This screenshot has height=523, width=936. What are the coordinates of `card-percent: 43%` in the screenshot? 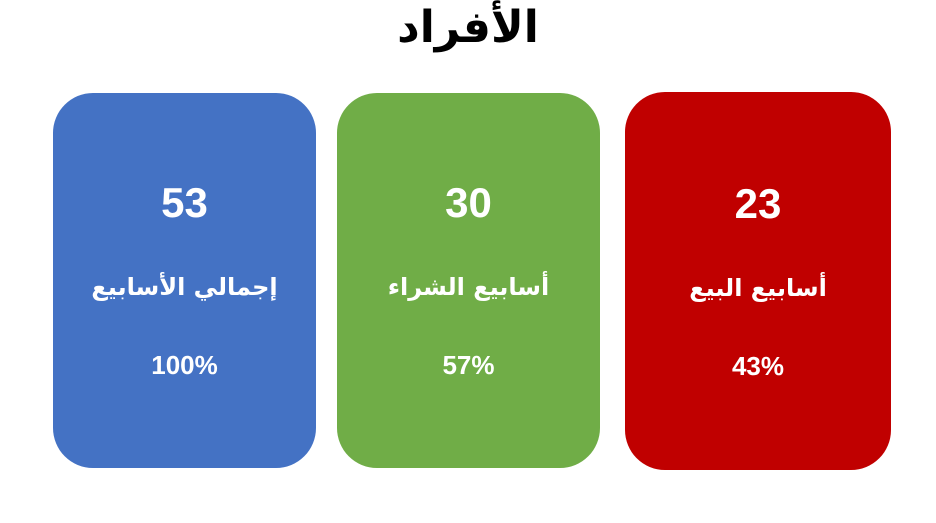 It's located at (758, 366).